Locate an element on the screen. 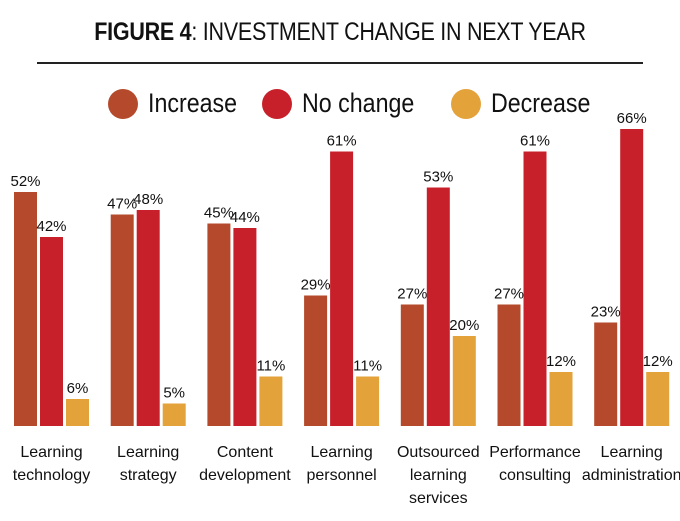 The image size is (680, 521). category-label-learning-administration: Learning administration is located at coordinates (631, 464).